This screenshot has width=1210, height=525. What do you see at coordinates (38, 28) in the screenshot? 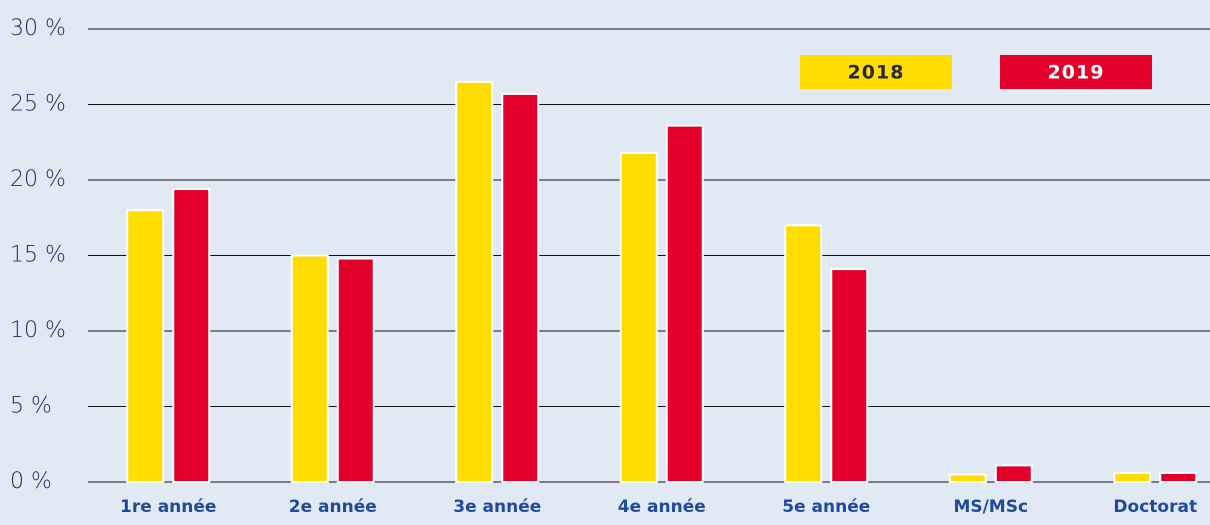
I see `y-tick-label: 30 %` at bounding box center [38, 28].